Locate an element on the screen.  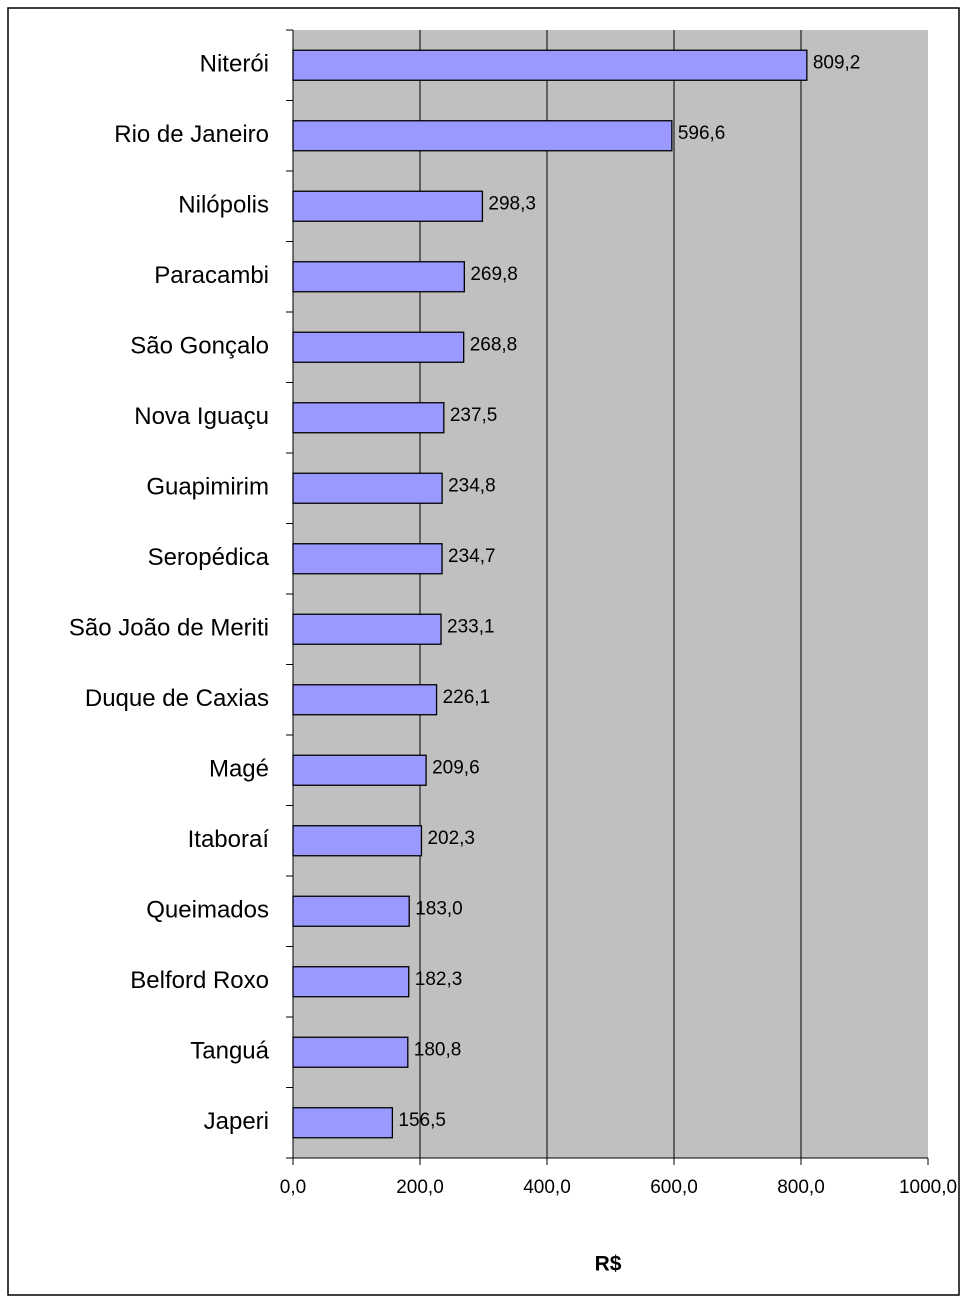
value-label: 234,8 is located at coordinates (472, 485).